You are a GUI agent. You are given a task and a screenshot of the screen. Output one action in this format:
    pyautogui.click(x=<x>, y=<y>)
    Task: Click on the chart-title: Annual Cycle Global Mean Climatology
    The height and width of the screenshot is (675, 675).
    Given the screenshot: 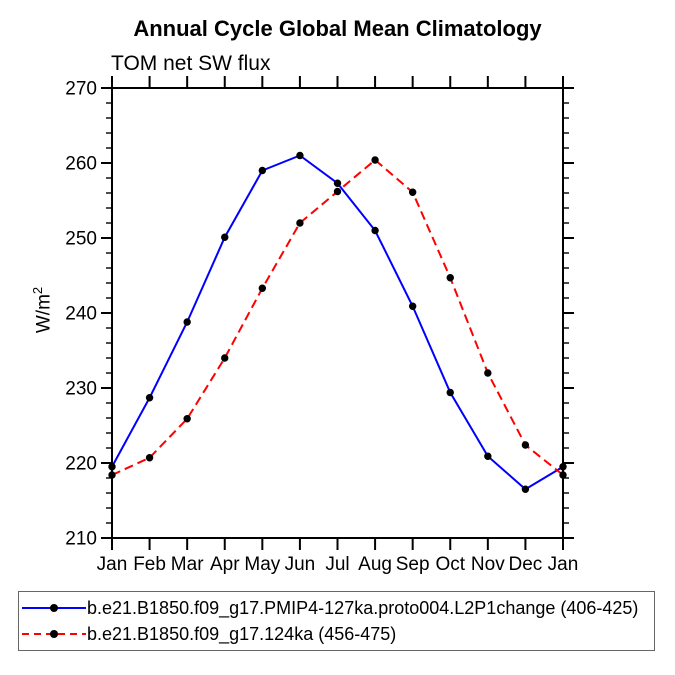 What is the action you would take?
    pyautogui.click(x=337, y=28)
    